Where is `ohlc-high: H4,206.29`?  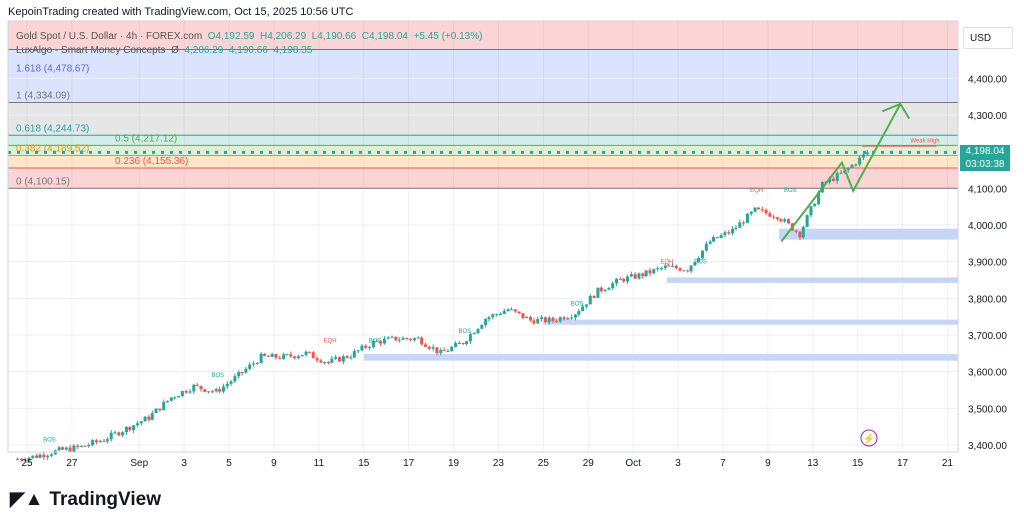
ohlc-high: H4,206.29 is located at coordinates (283, 36).